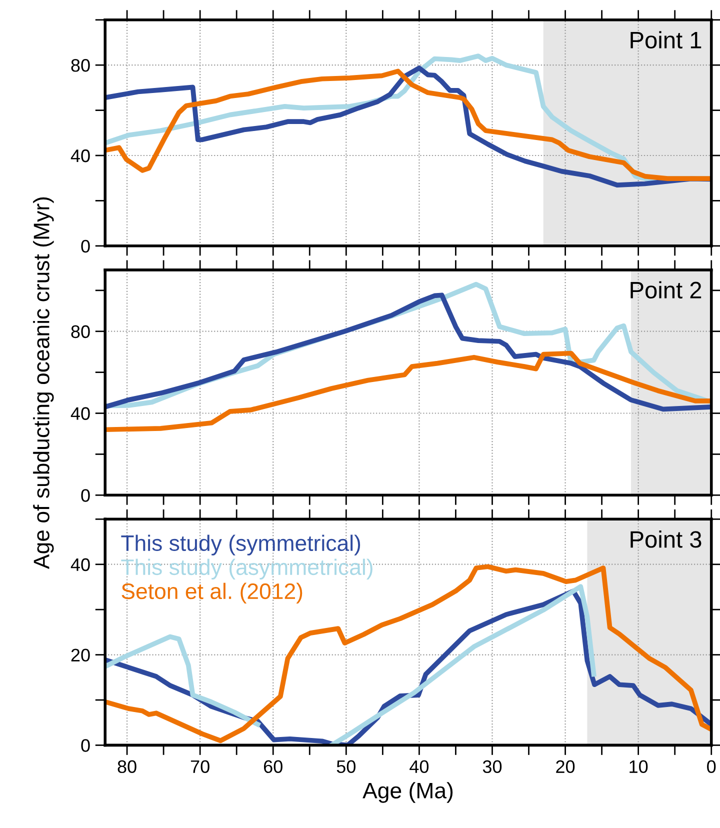 The width and height of the screenshot is (720, 828). I want to click on x-tick-label: 40, so click(419, 767).